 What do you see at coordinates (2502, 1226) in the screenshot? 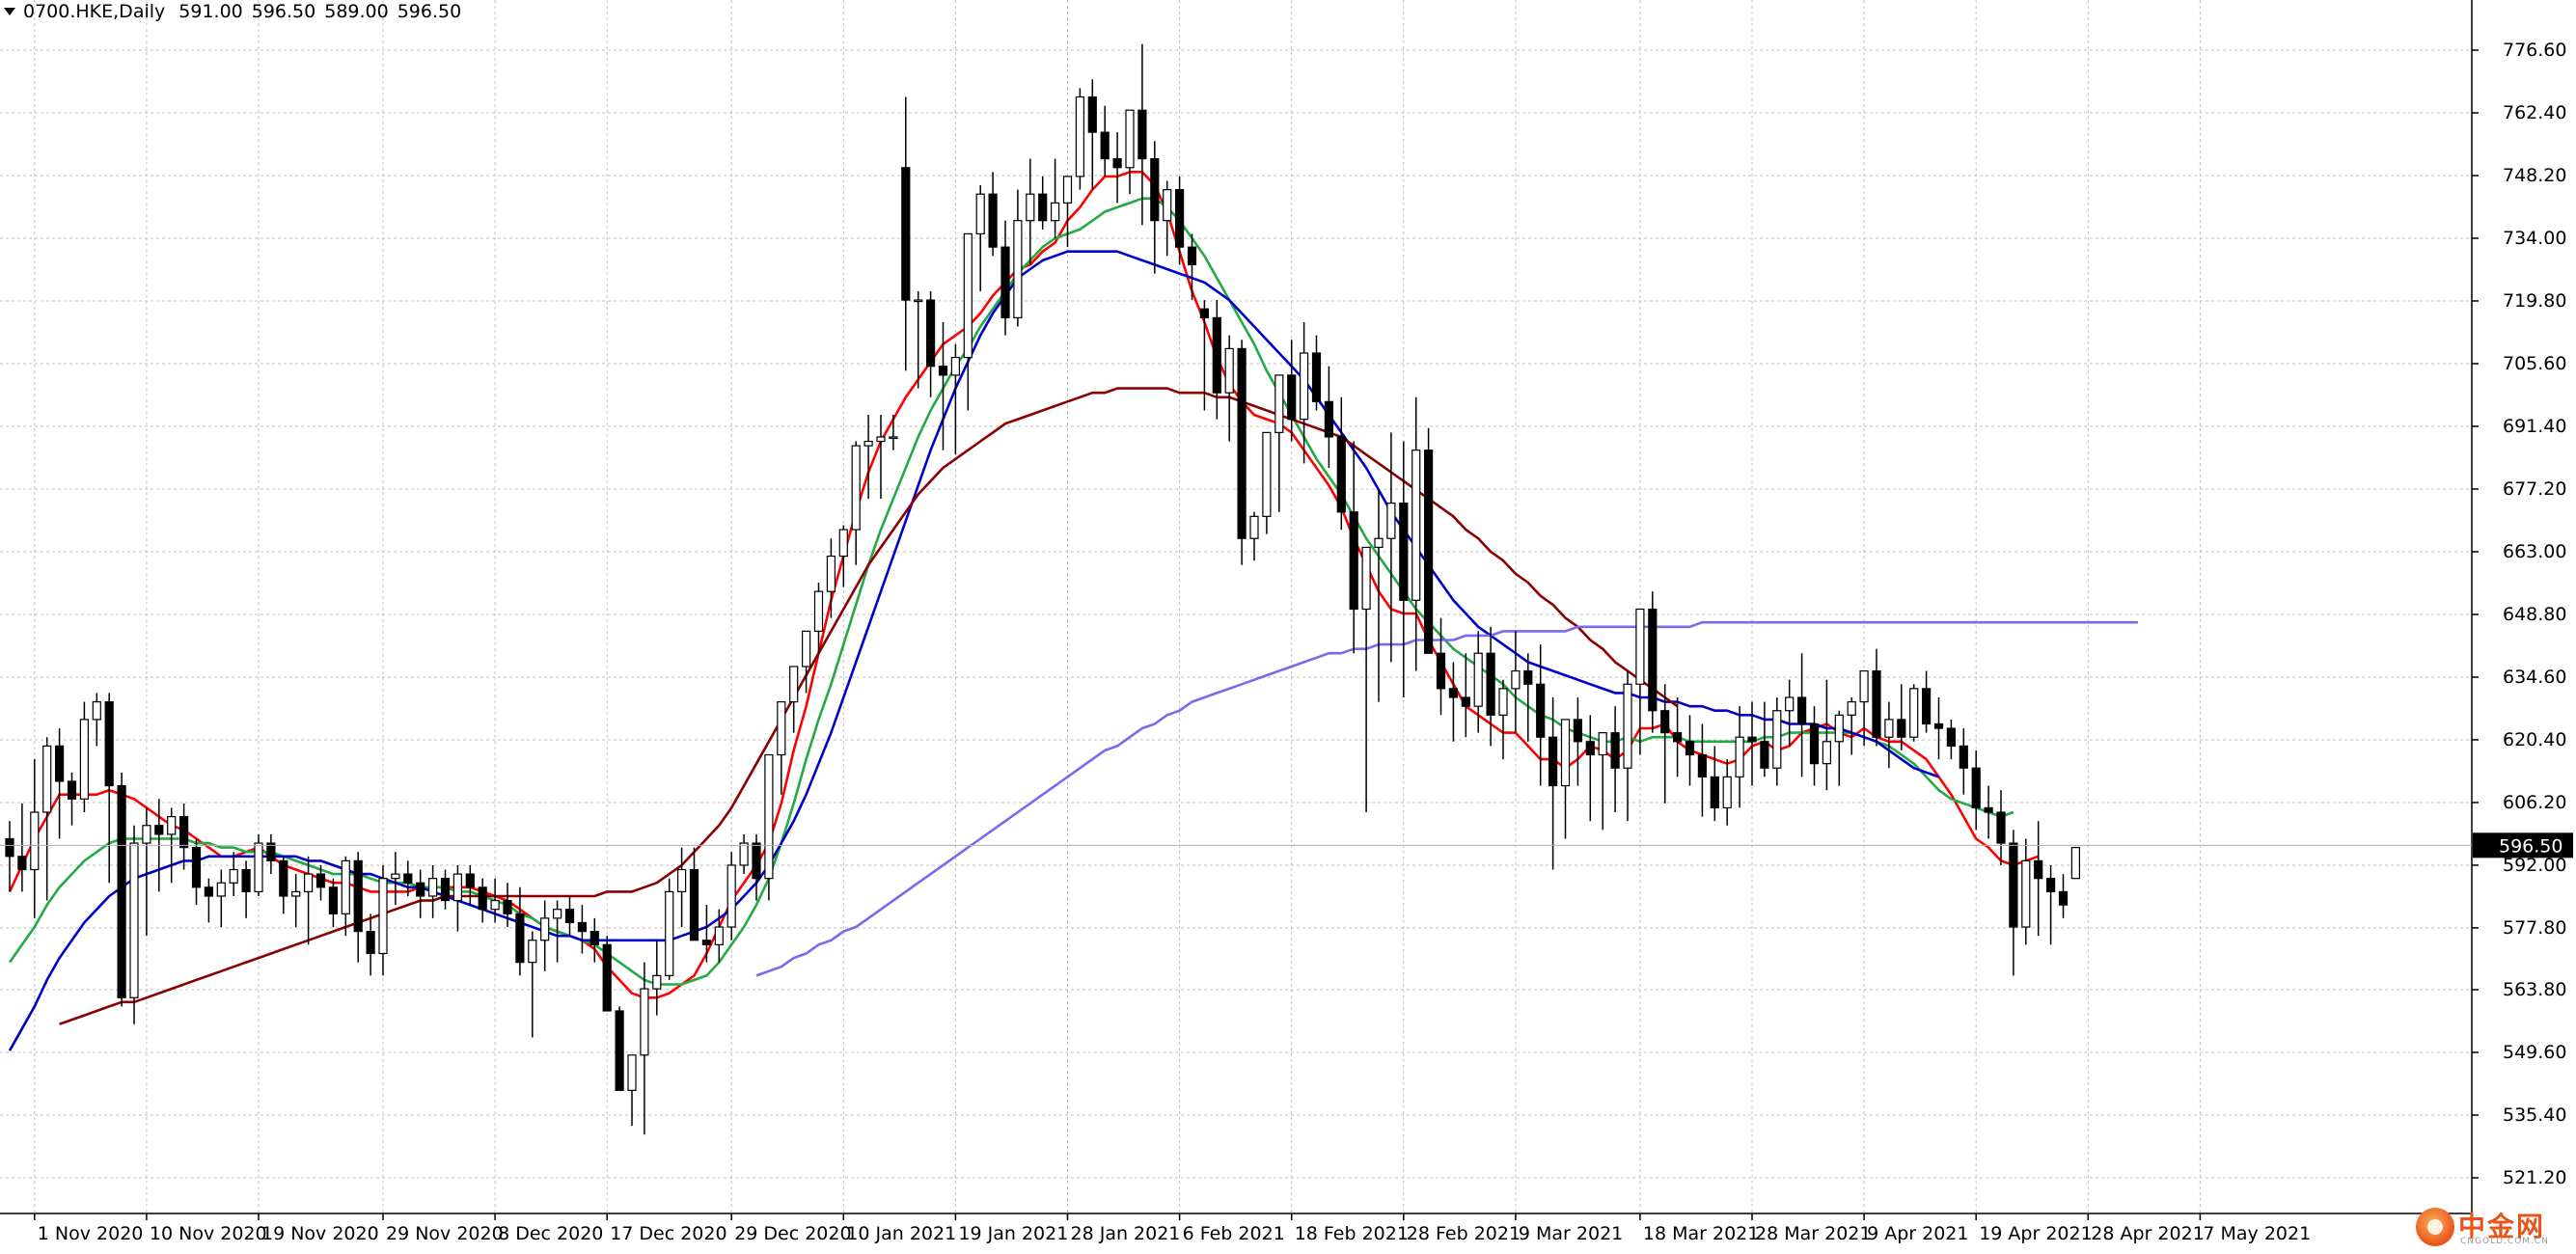
I see `watermark-cn: 中金网` at bounding box center [2502, 1226].